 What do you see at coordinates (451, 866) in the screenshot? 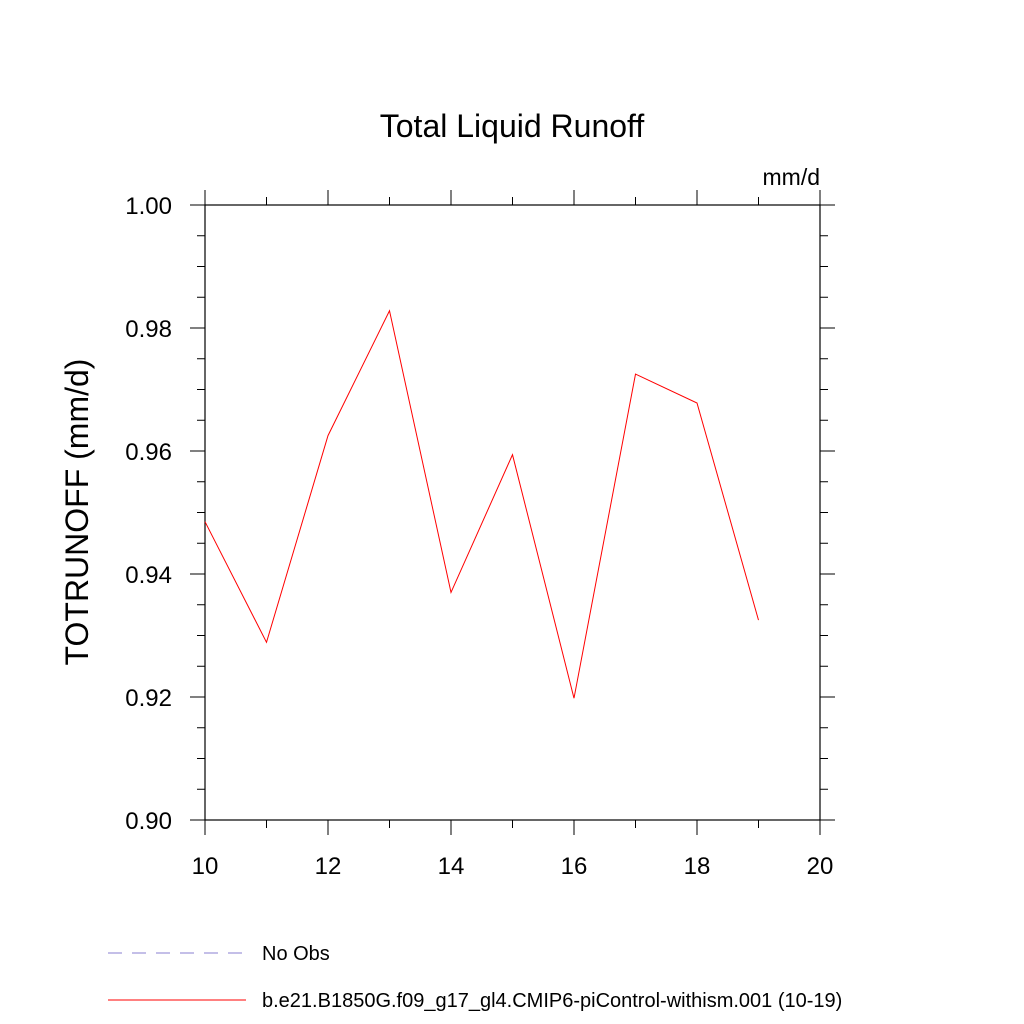
I see `x-tick-label: 14` at bounding box center [451, 866].